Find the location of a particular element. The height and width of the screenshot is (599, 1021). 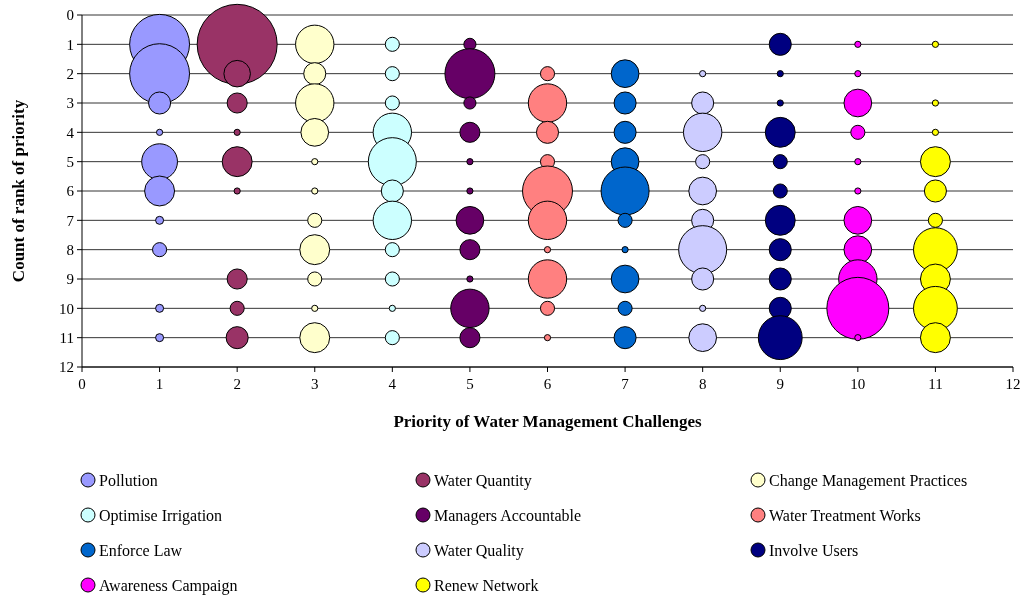

y-tick-label: 12 is located at coordinates (66, 367).